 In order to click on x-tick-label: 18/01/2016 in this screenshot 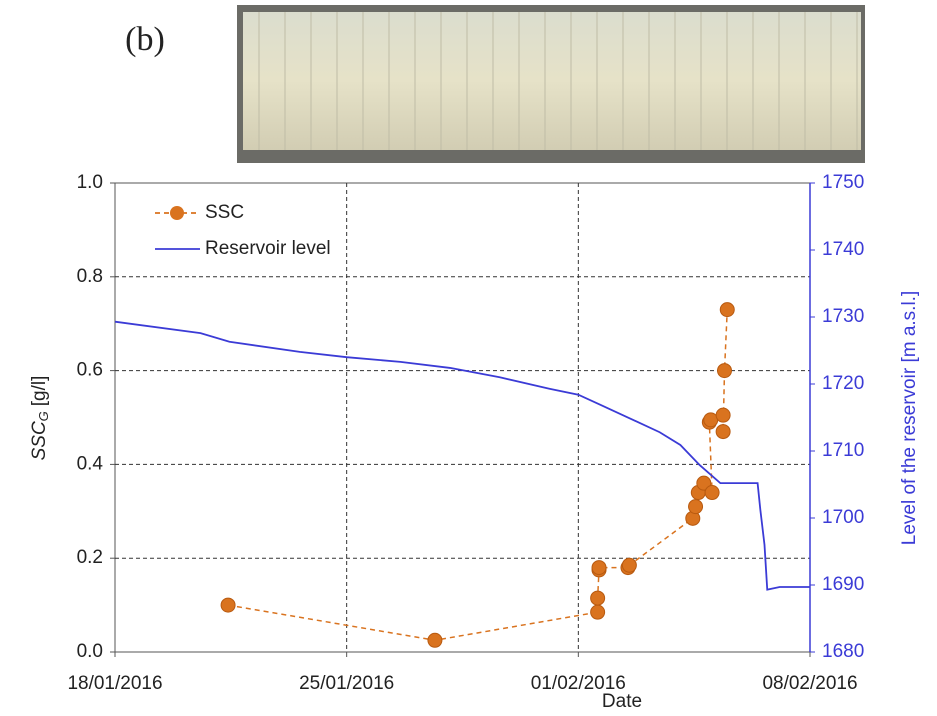, I will do `click(114, 683)`.